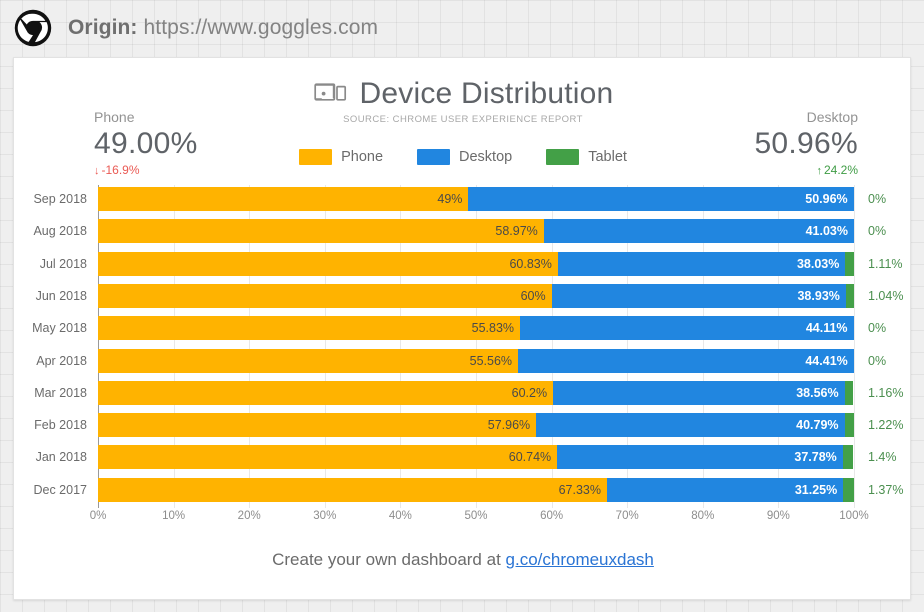 This screenshot has width=924, height=612. Describe the element at coordinates (815, 457) in the screenshot. I see `bar-value-desktop: 37.78%` at that location.